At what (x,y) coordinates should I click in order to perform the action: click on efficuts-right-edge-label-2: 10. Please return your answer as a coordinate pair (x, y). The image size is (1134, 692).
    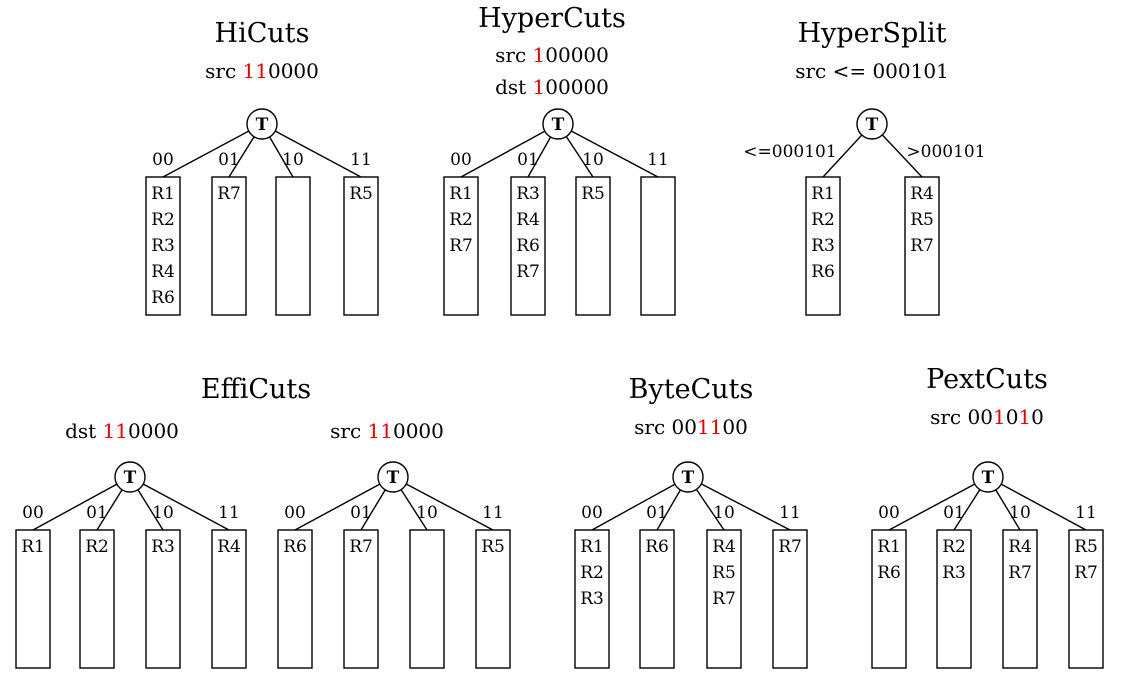
    Looking at the image, I should click on (427, 513).